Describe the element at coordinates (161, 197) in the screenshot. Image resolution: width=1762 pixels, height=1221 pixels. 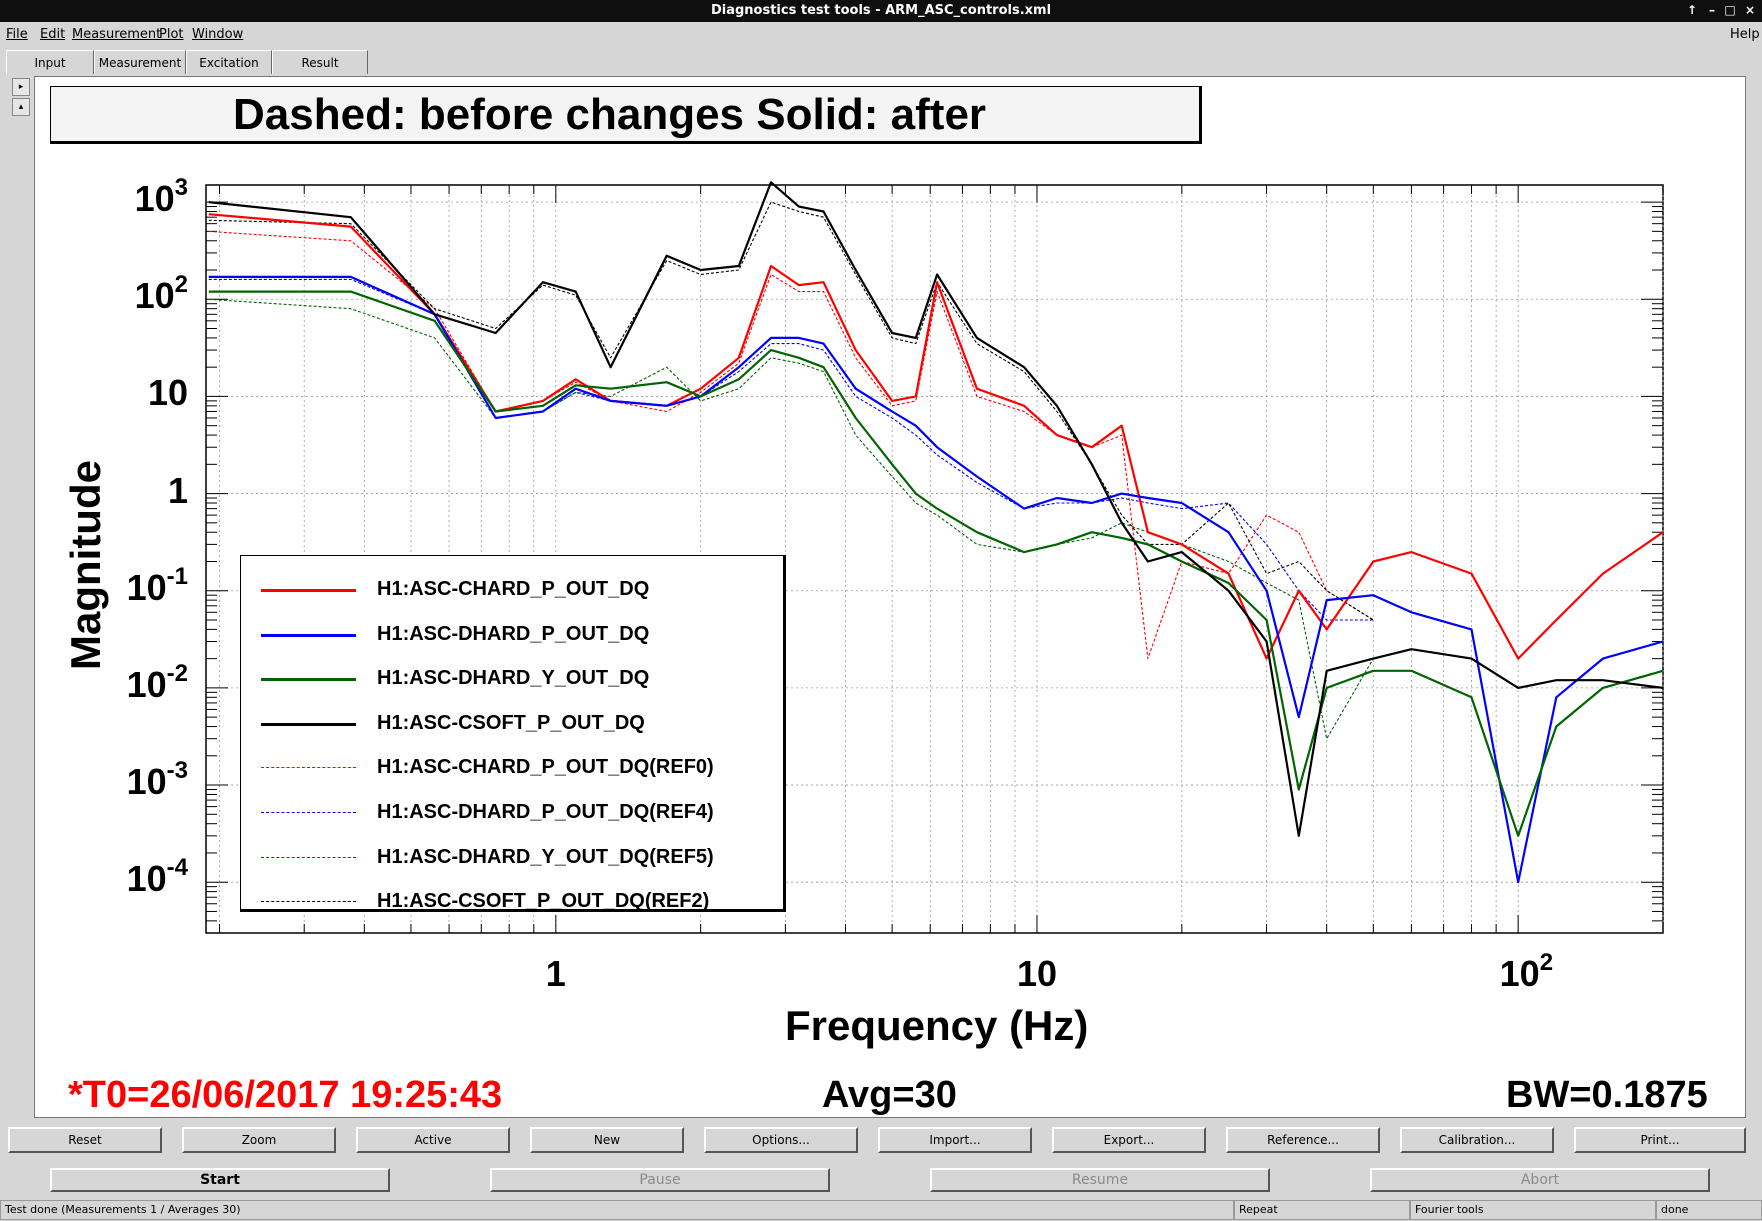
I see `y-tick-label: 10³` at that location.